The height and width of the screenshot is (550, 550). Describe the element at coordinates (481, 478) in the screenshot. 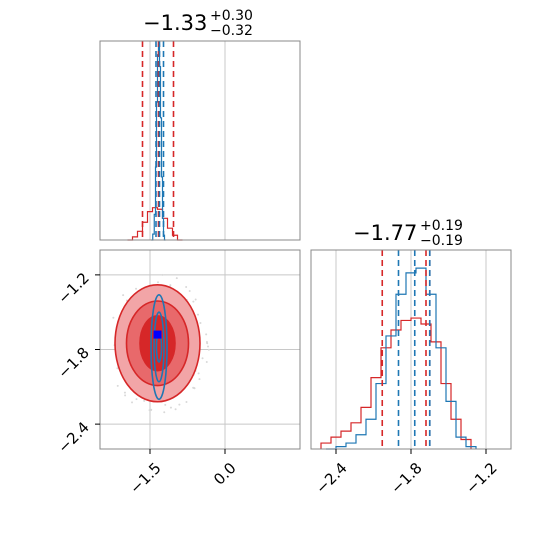

I see `p2-xtick-label: −1.2` at that location.